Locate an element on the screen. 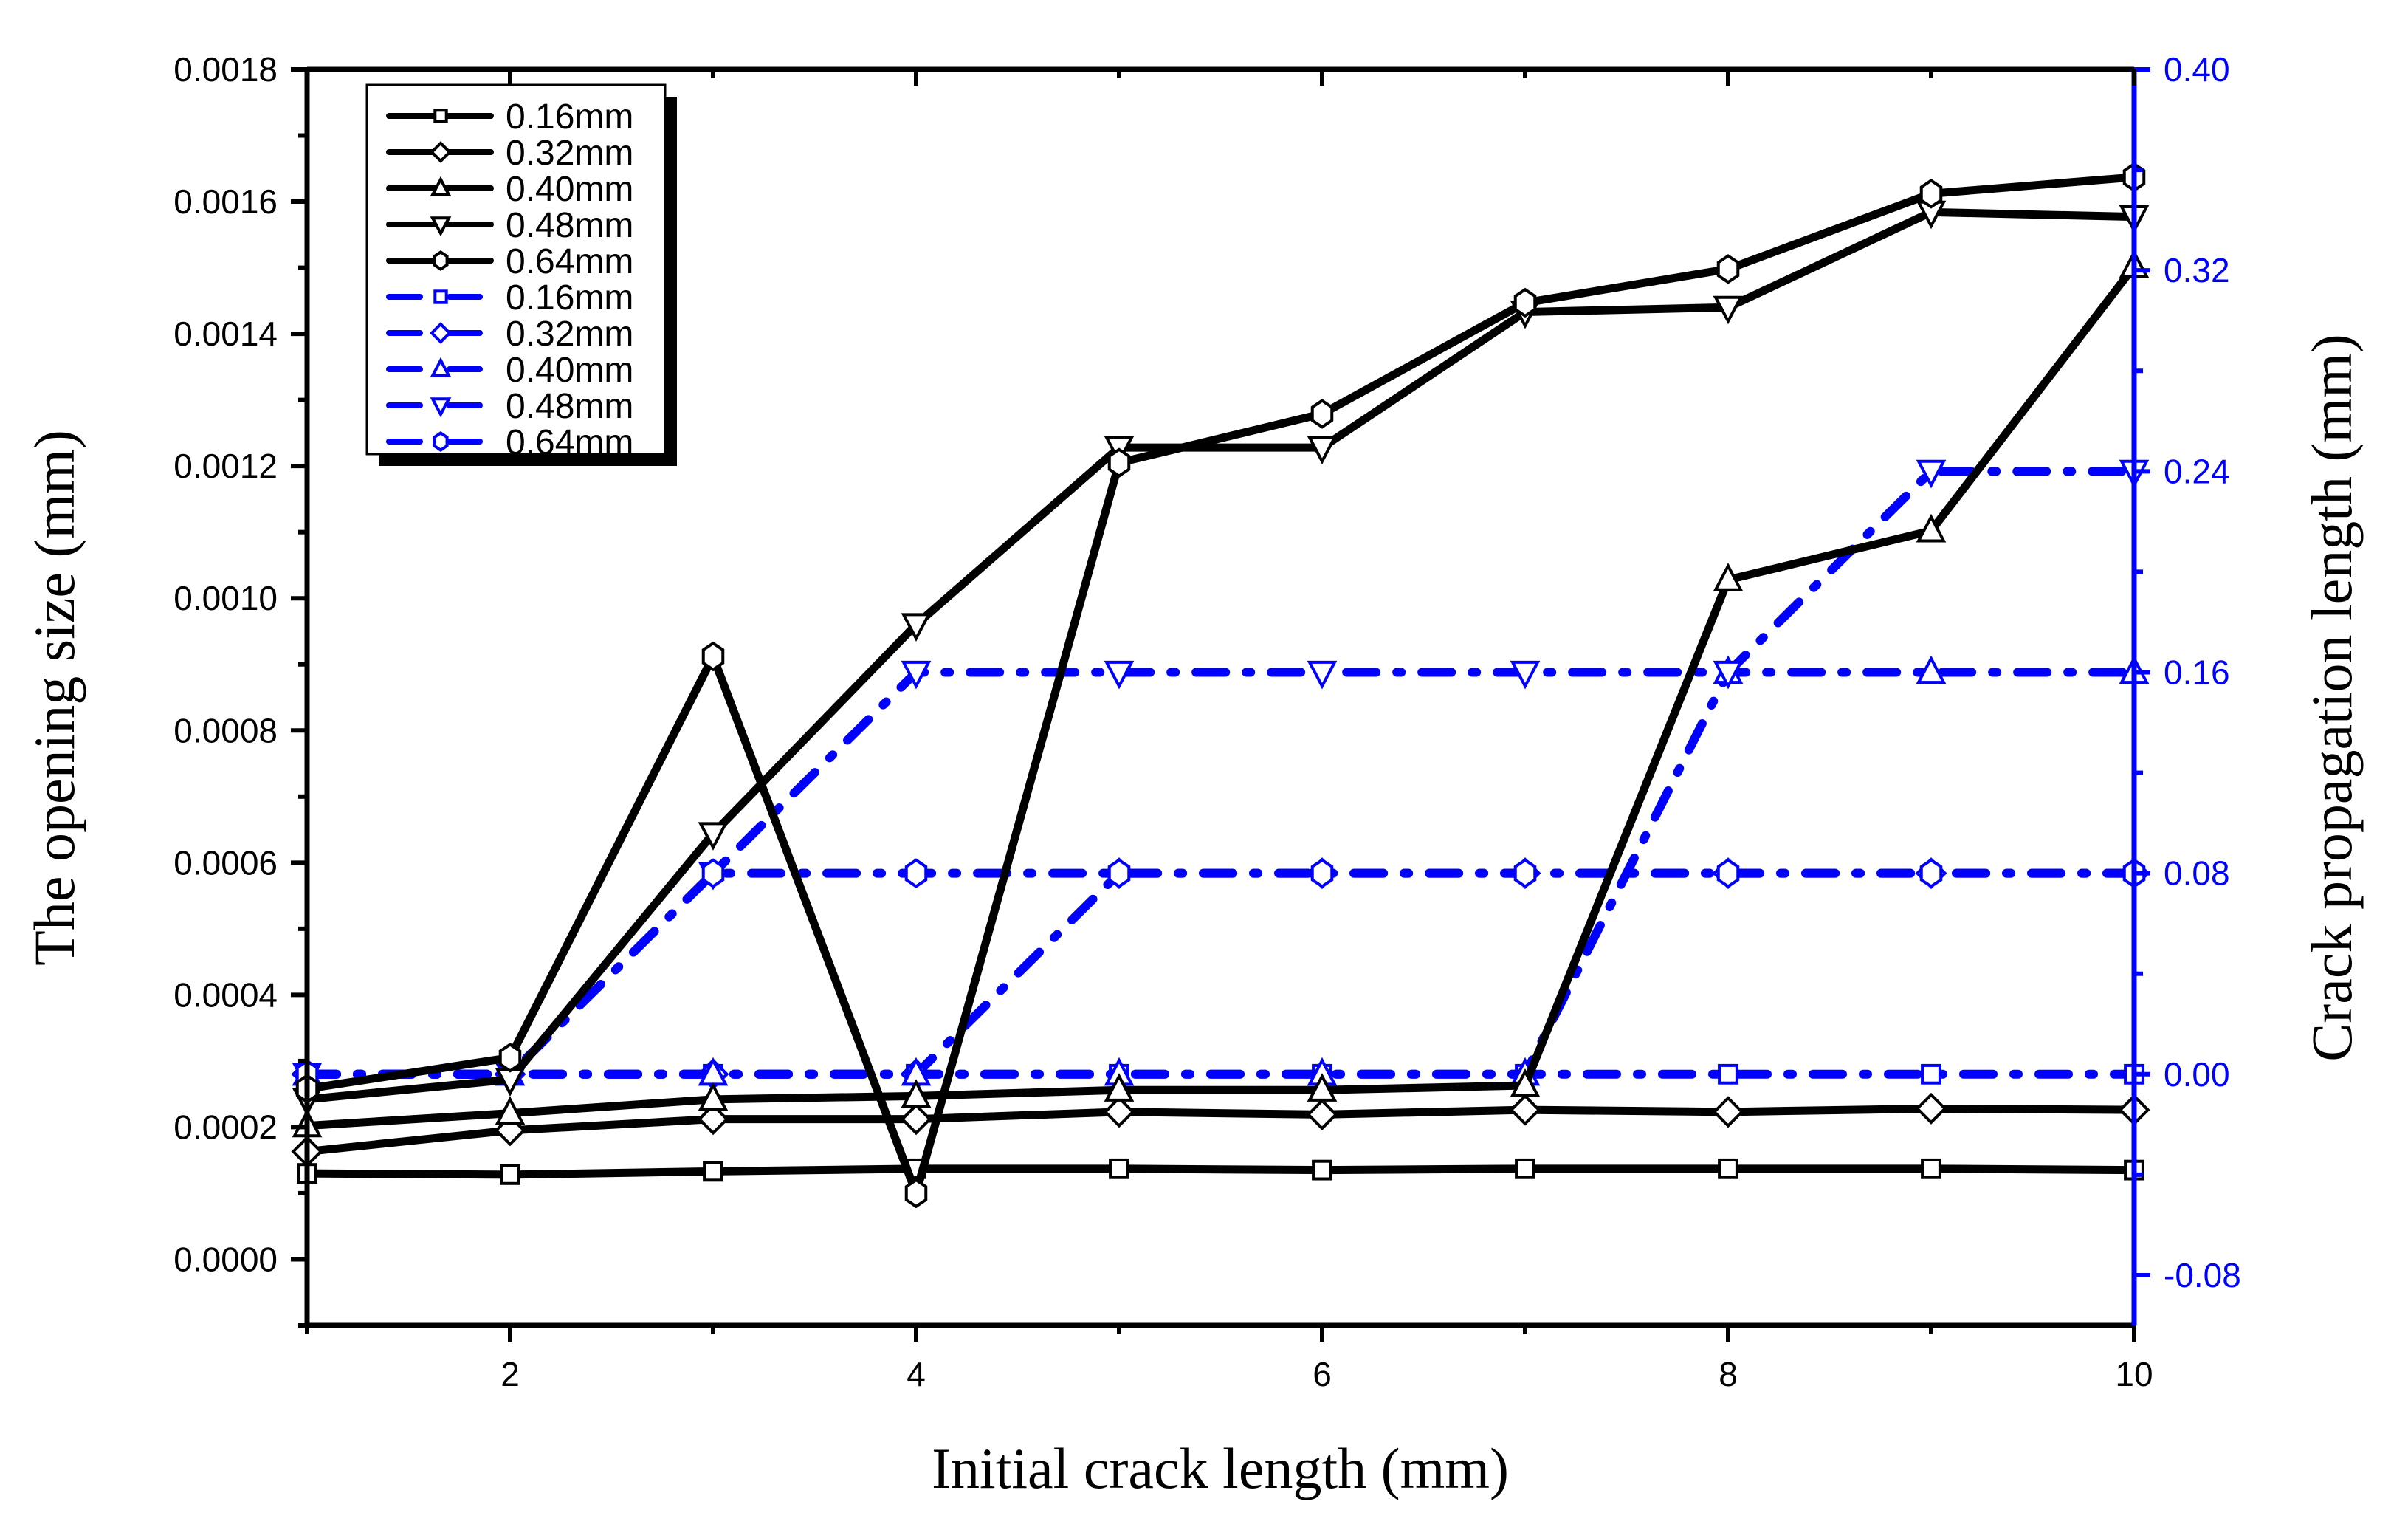 The height and width of the screenshot is (1527, 2408). legend-box is located at coordinates (516, 269).